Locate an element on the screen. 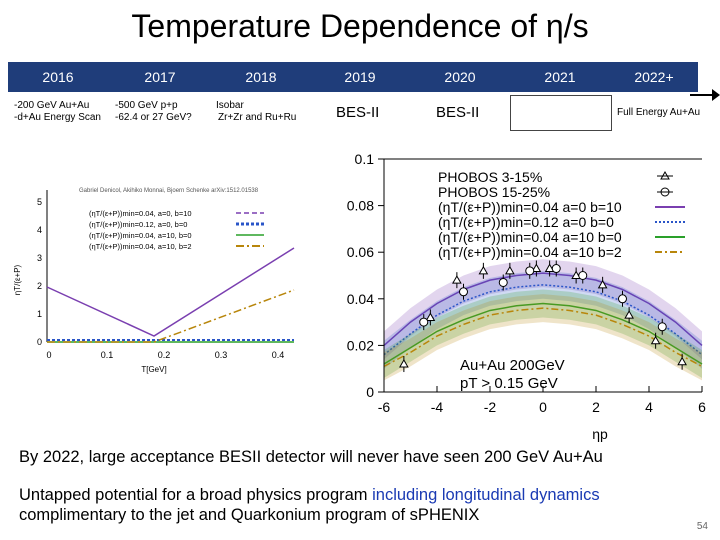 The height and width of the screenshot is (540, 720). left-plot-ytick: 2 is located at coordinates (39, 286).